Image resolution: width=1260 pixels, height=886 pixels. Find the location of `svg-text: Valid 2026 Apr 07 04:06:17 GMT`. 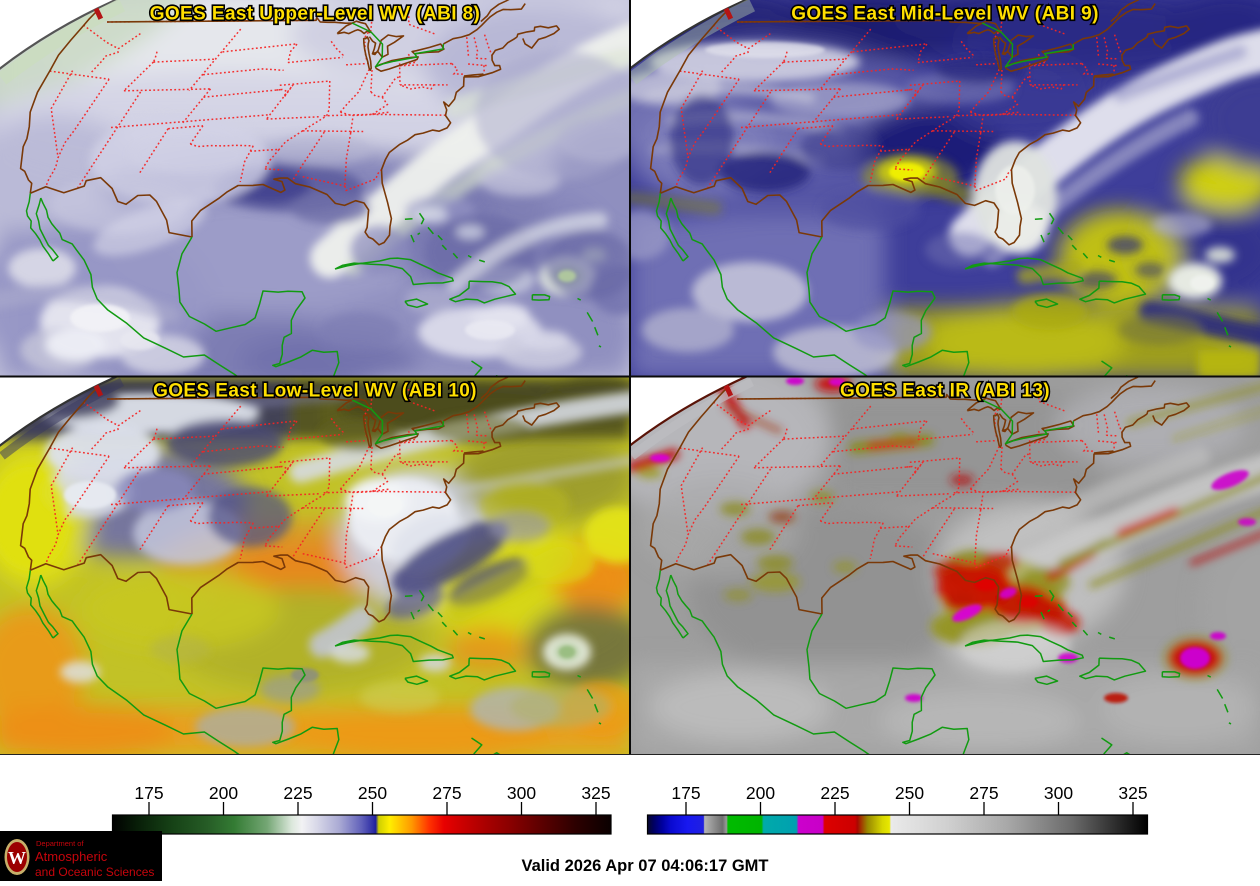

svg-text: Valid 2026 Apr 07 04:06:17 GMT is located at coordinates (644, 866).